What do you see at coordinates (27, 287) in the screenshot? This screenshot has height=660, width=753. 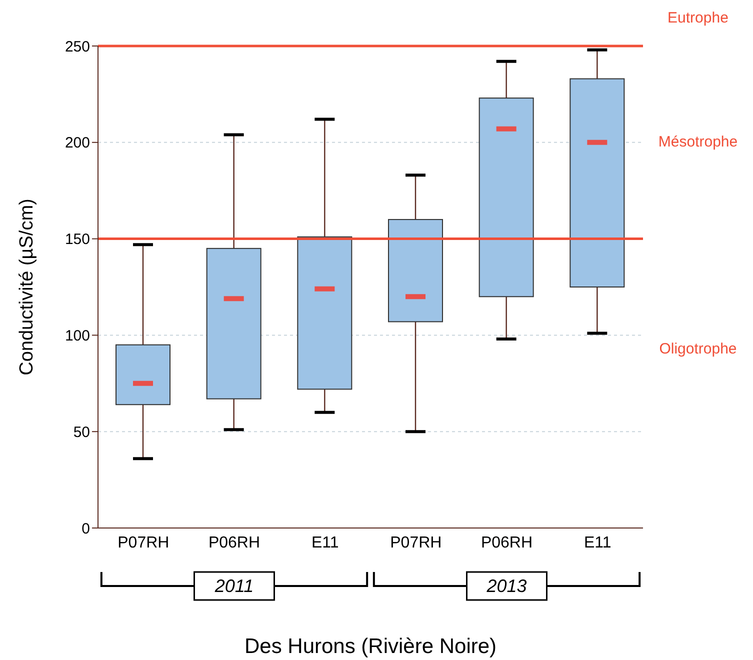 I see `y-axis-title: Conductivité (µS/cm)` at bounding box center [27, 287].